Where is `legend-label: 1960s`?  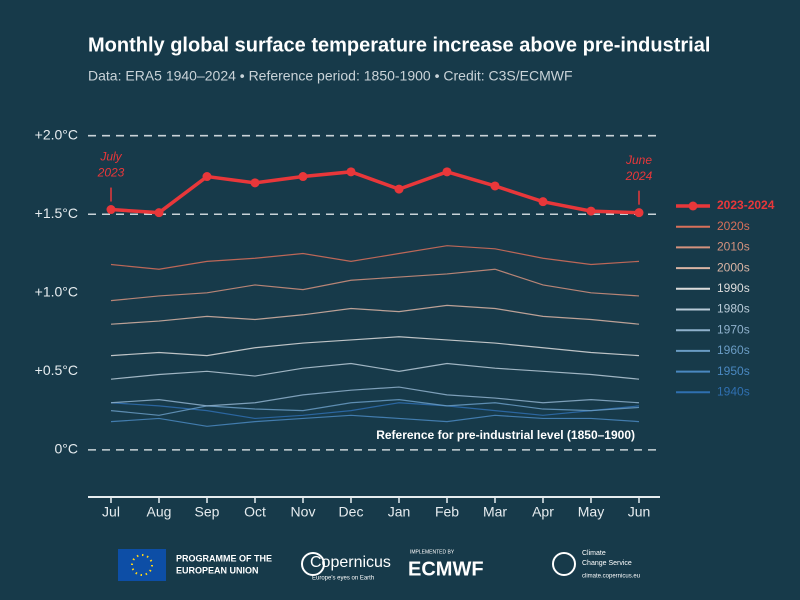
legend-label: 1960s is located at coordinates (733, 350).